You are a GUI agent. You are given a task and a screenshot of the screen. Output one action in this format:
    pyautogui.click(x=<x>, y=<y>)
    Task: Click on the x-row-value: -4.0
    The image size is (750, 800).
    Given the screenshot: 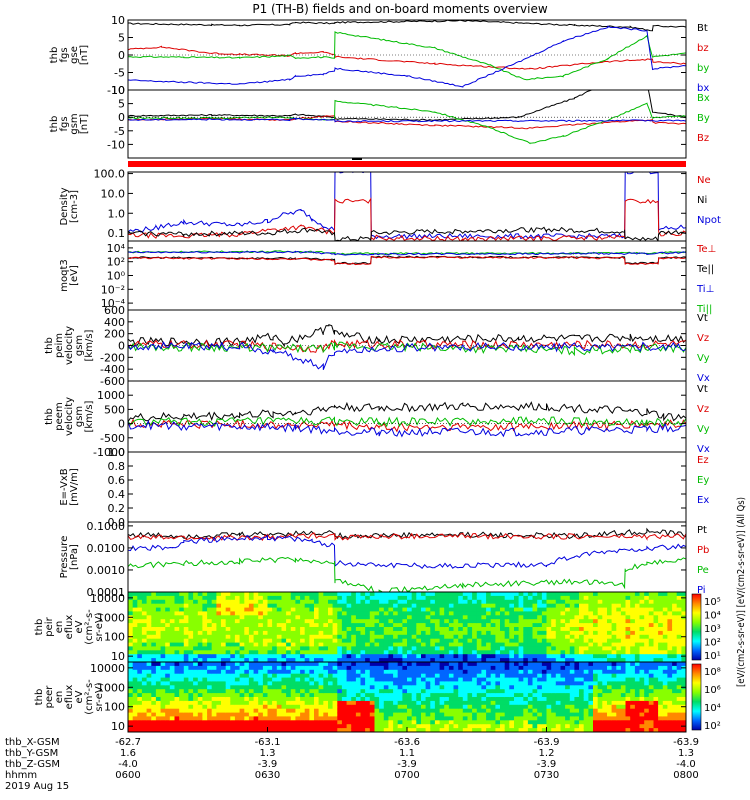 What is the action you would take?
    pyautogui.click(x=686, y=764)
    